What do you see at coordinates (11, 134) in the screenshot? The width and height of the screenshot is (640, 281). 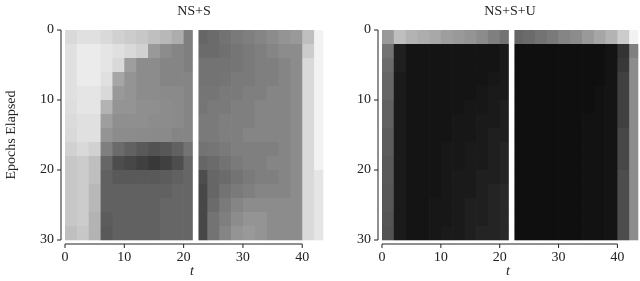 I see `y-axis-label: Epochs Elapsed` at bounding box center [11, 134].